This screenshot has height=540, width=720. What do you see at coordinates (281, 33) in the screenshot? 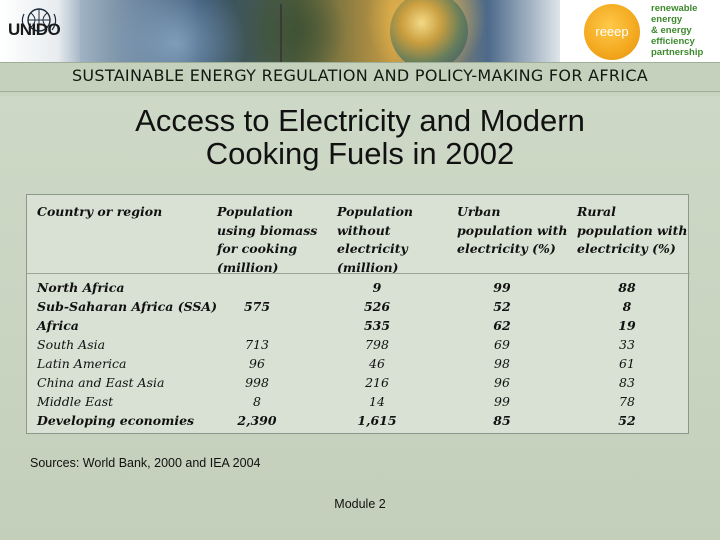
I see `wind-turbine-image` at bounding box center [281, 33].